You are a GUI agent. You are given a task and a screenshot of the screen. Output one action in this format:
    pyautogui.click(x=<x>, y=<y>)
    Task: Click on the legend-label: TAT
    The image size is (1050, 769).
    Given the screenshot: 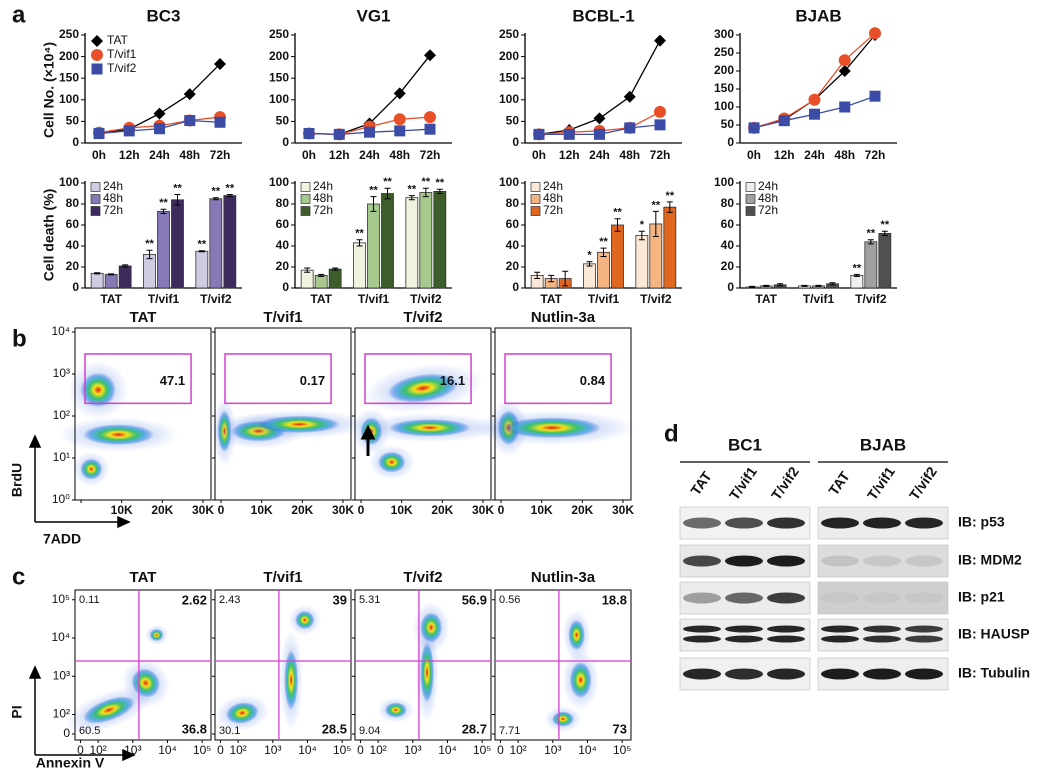 What is the action you would take?
    pyautogui.click(x=118, y=40)
    